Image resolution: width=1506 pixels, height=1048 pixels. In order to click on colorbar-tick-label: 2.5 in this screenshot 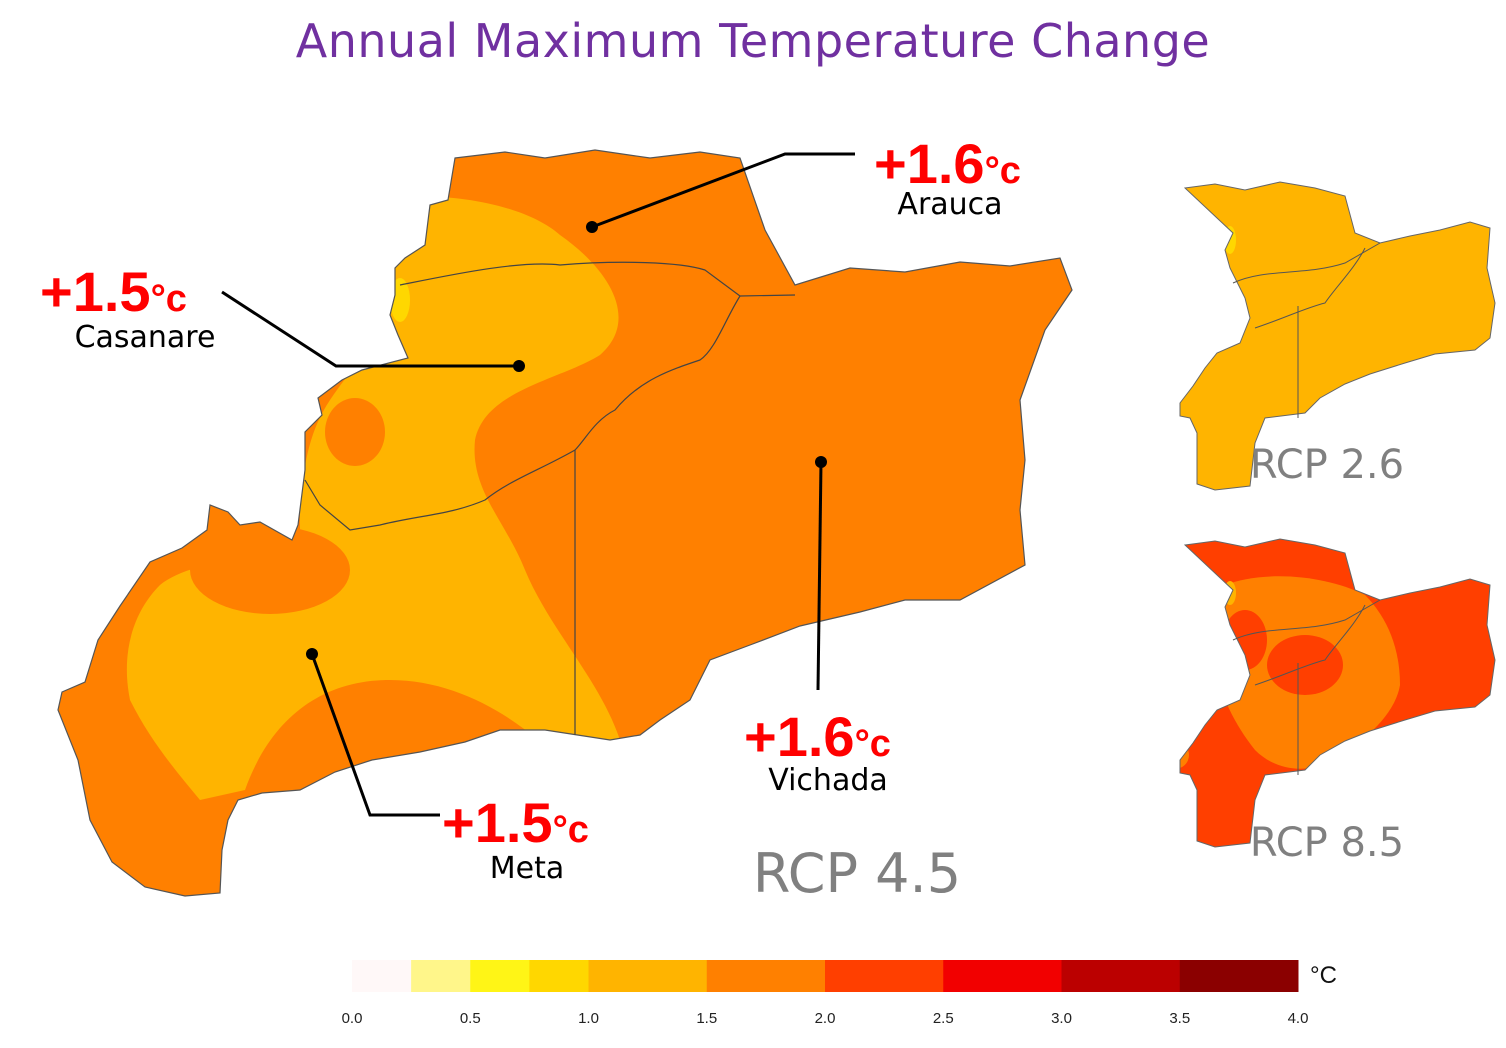, I will do `click(943, 1018)`.